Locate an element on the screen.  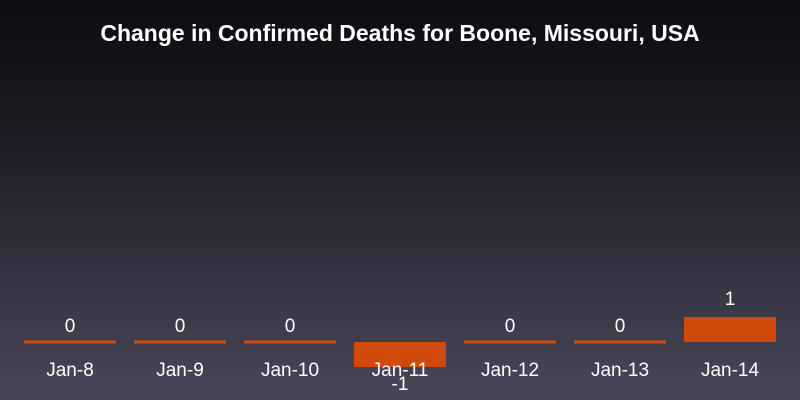
category-label-jan-8: Jan-8 is located at coordinates (70, 370).